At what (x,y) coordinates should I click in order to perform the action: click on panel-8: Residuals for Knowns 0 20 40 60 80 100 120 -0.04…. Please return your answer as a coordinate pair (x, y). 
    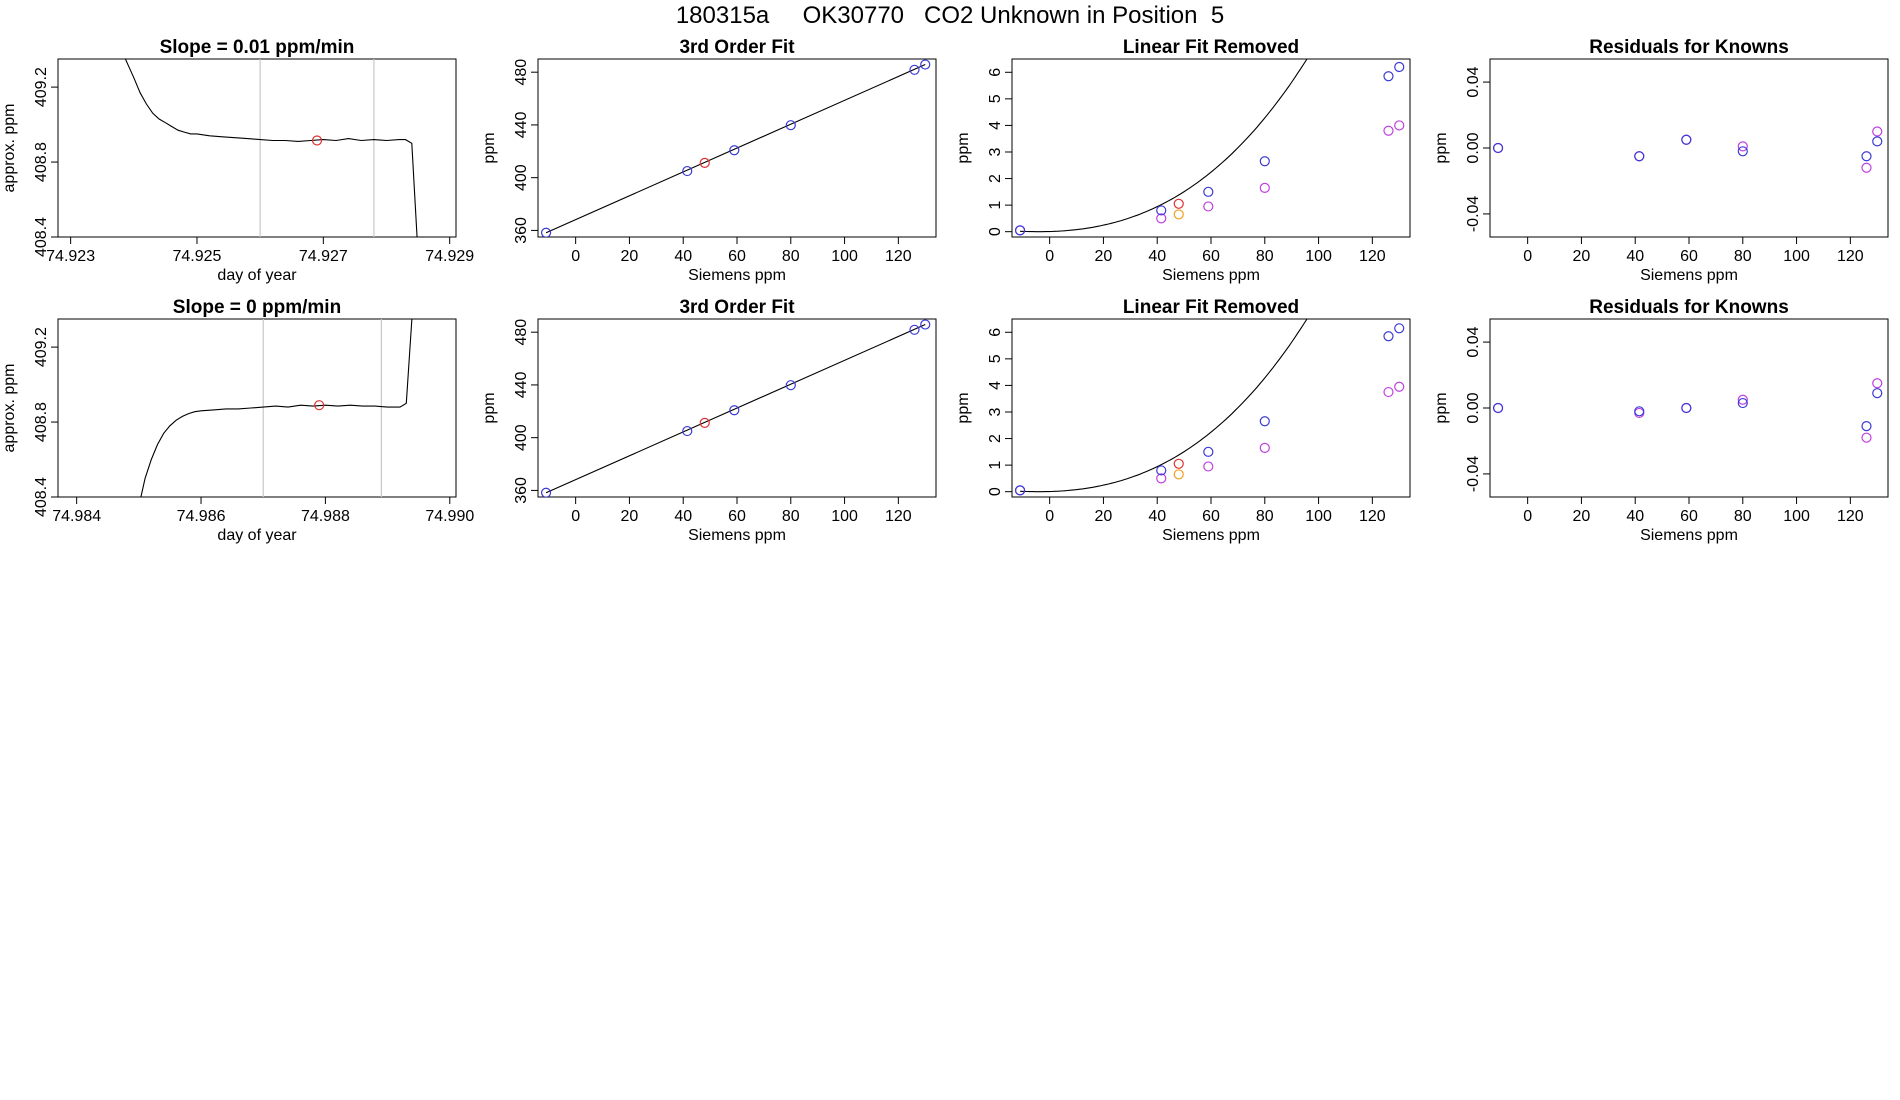
    Looking at the image, I should click on (1661, 420).